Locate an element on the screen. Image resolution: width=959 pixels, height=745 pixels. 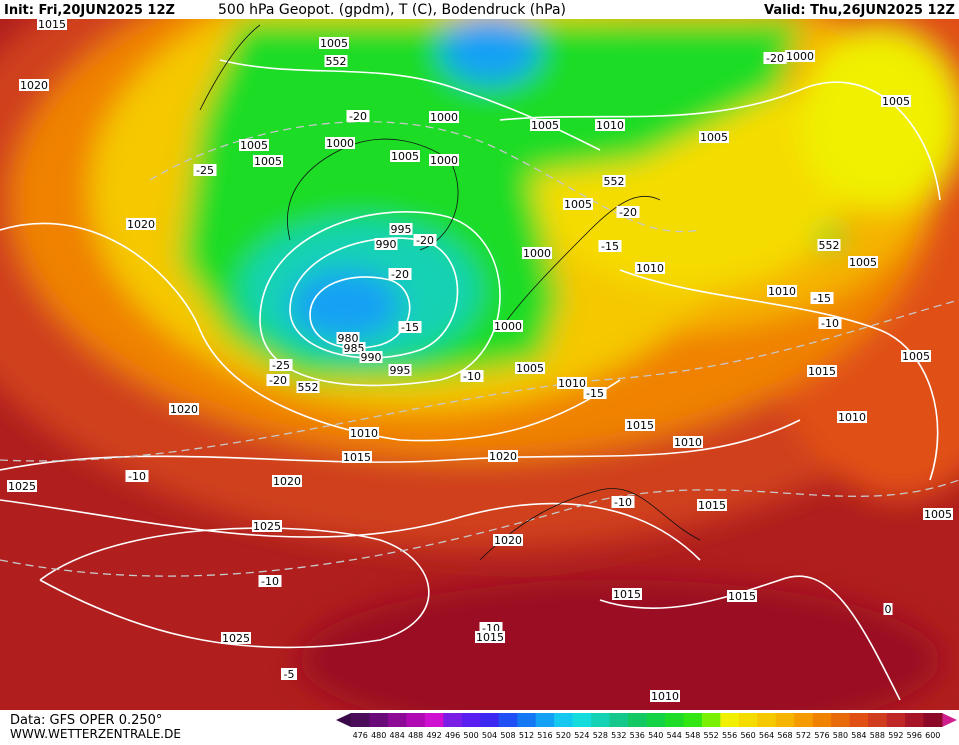
scale-label: 544 is located at coordinates (674, 735).